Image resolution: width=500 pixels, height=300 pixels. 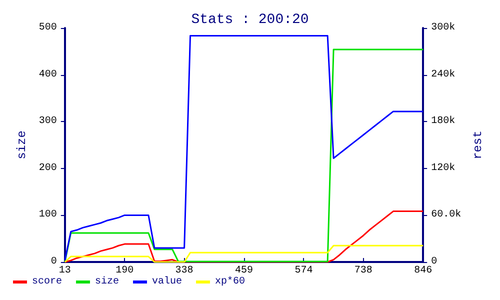 I want to click on y2-tick-label: 300k, so click(x=443, y=28).